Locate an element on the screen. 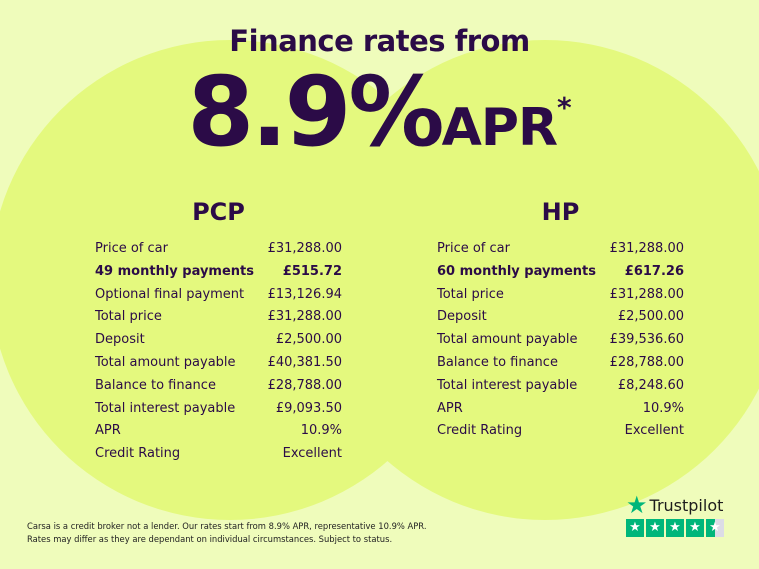 The height and width of the screenshot is (569, 759). table-row: Total amount payable £39,536.60 is located at coordinates (560, 340).